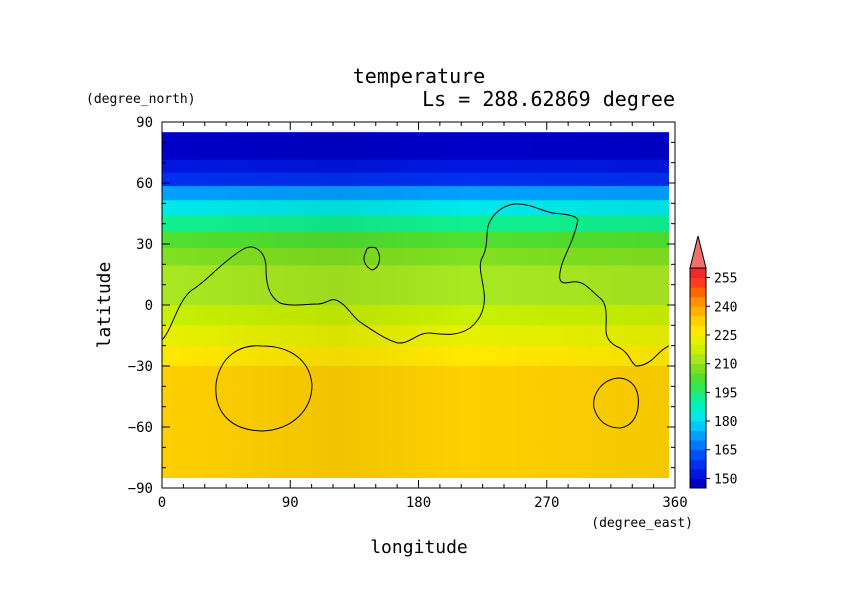  Describe the element at coordinates (642, 523) in the screenshot. I see `x-unit-label: (degree_east)` at that location.